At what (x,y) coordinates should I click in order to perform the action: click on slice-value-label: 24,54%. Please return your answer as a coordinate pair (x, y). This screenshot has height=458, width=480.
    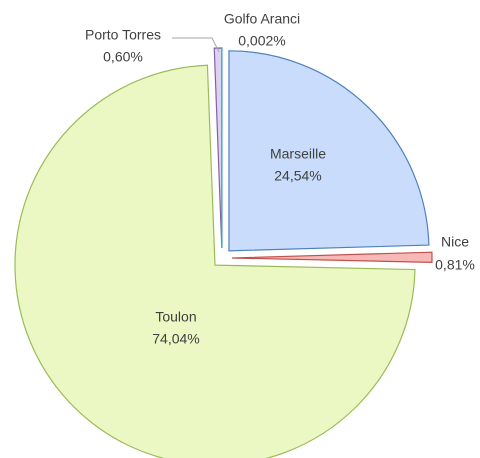
    Looking at the image, I should click on (297, 176).